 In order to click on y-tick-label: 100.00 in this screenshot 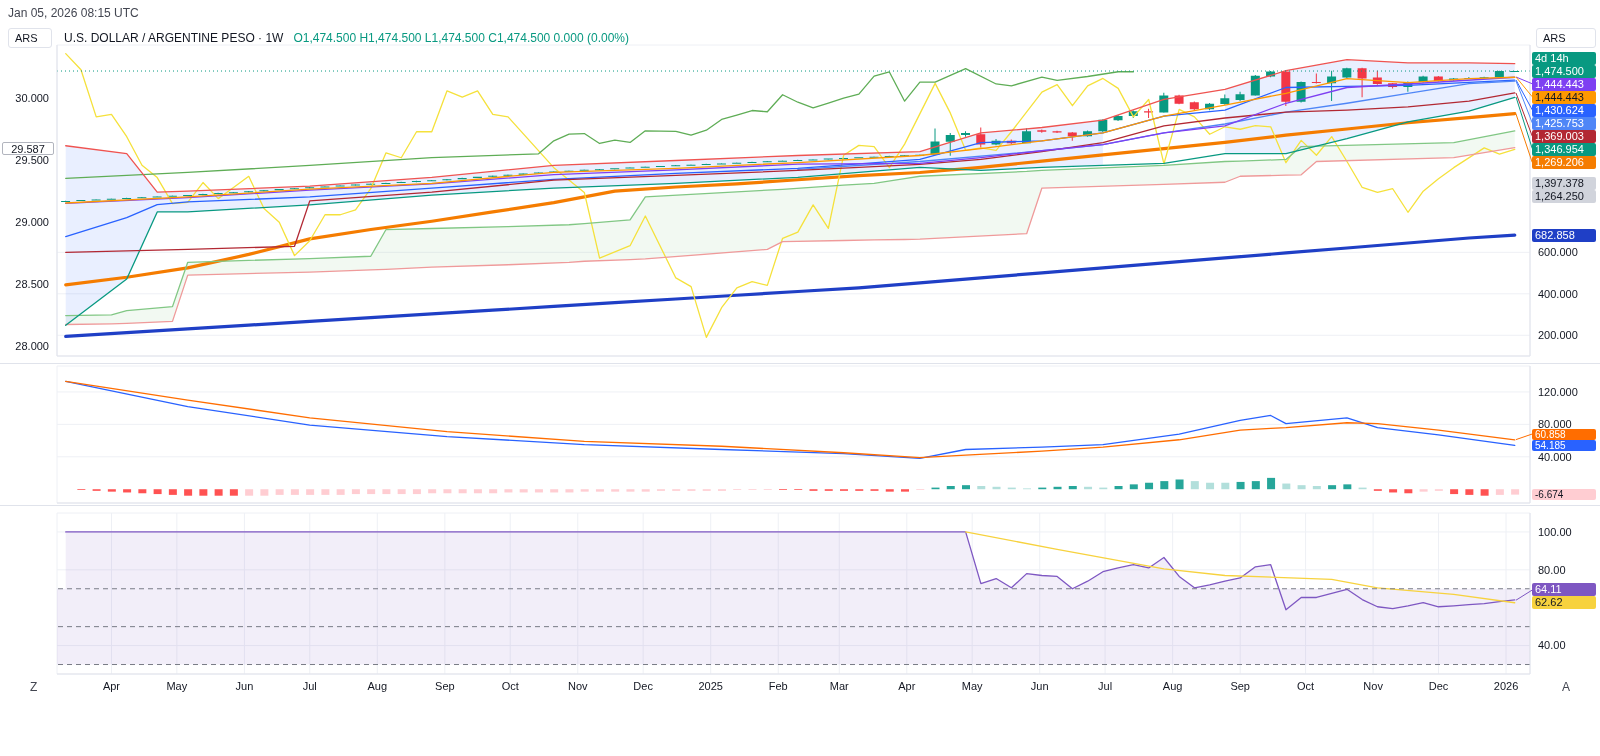, I will do `click(1555, 531)`.